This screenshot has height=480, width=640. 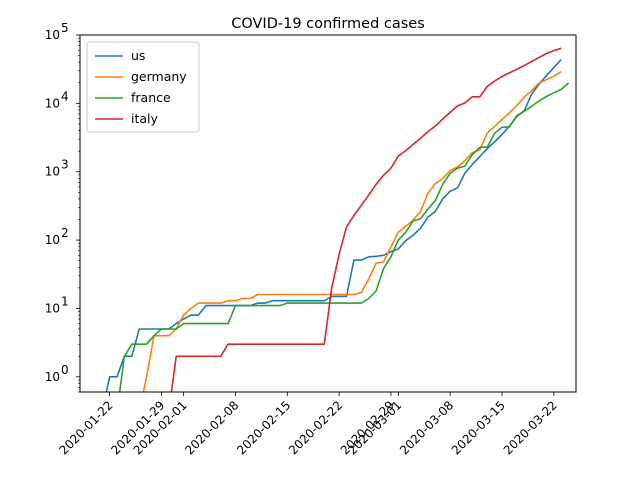 What do you see at coordinates (65, 301) in the screenshot?
I see `y-tick-exponent: 1` at bounding box center [65, 301].